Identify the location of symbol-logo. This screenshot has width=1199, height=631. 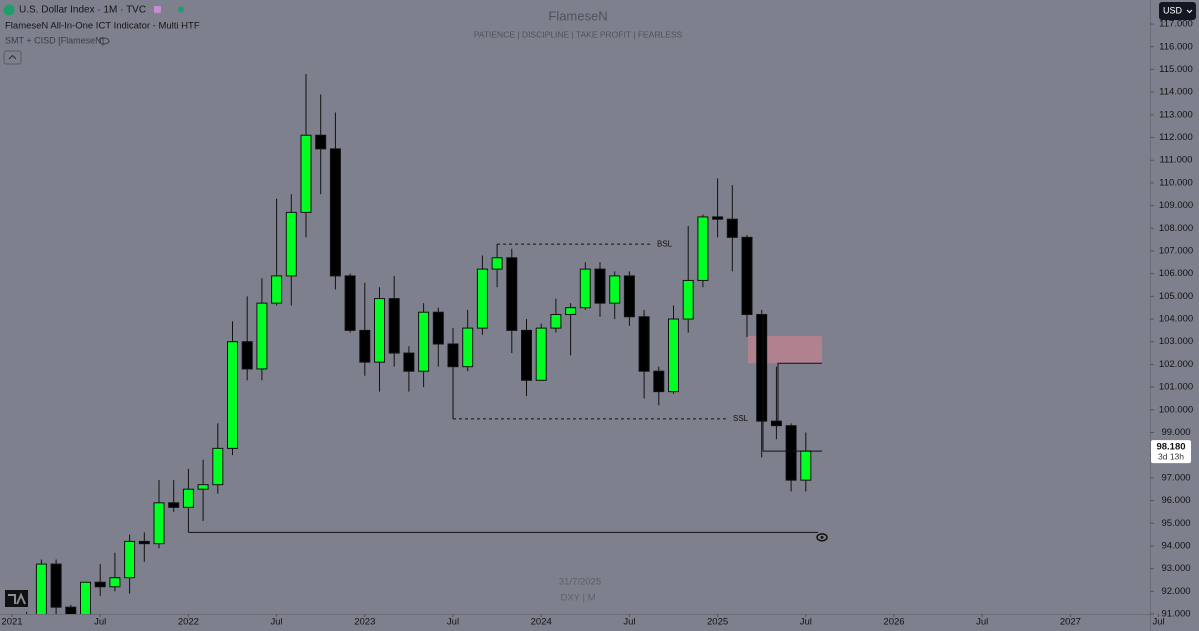
(9, 10).